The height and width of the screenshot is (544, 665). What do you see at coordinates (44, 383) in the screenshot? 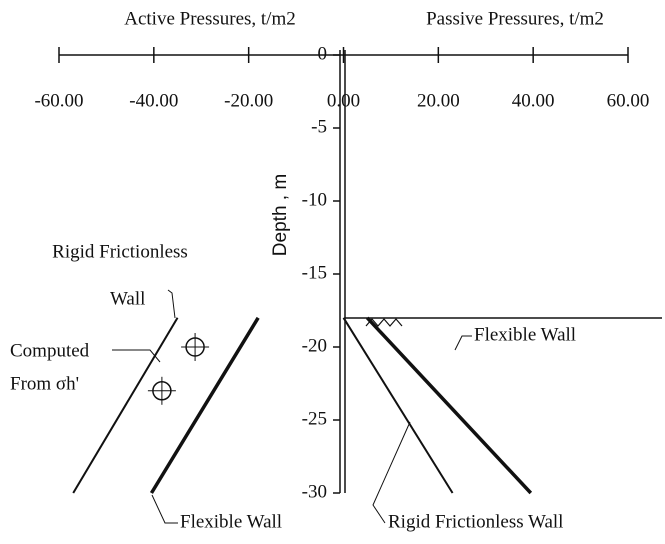
I see `annotation: From σh'` at bounding box center [44, 383].